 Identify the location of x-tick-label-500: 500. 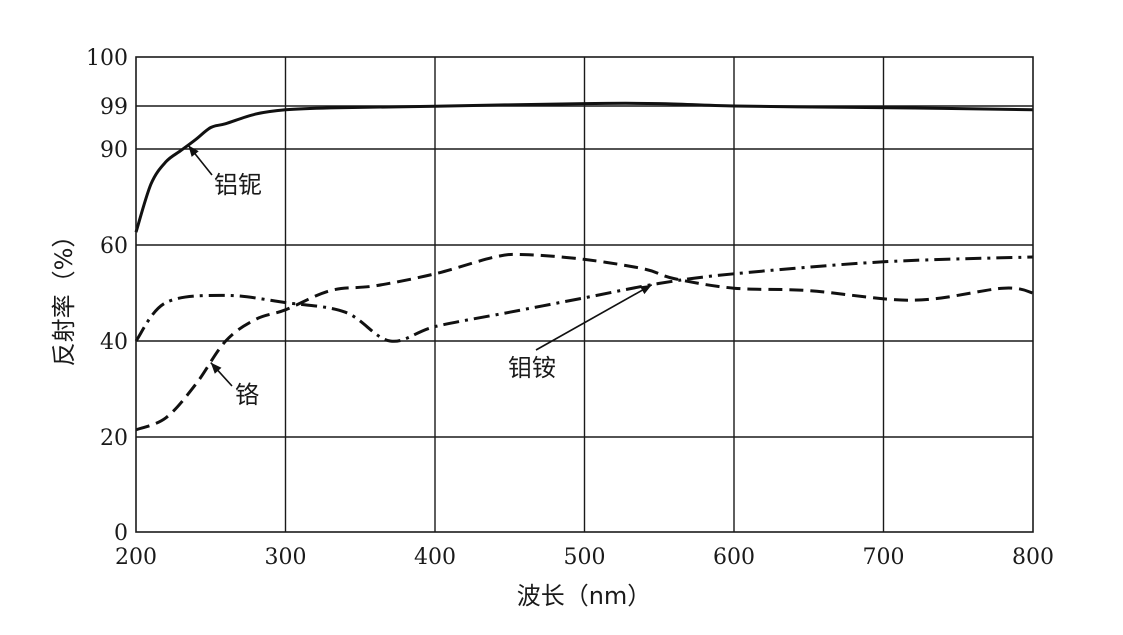
(585, 557).